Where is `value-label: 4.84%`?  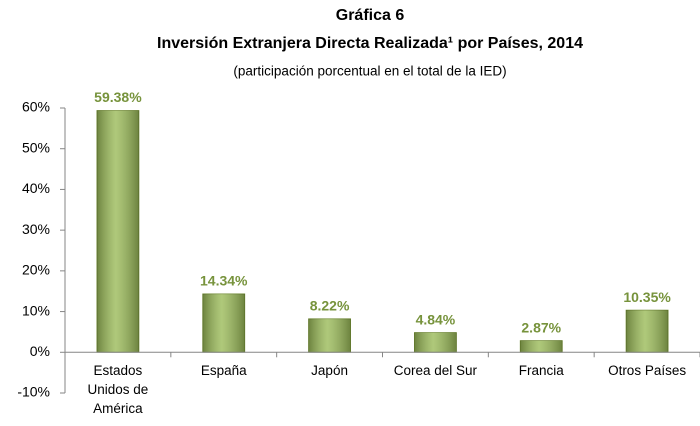 value-label: 4.84% is located at coordinates (436, 319).